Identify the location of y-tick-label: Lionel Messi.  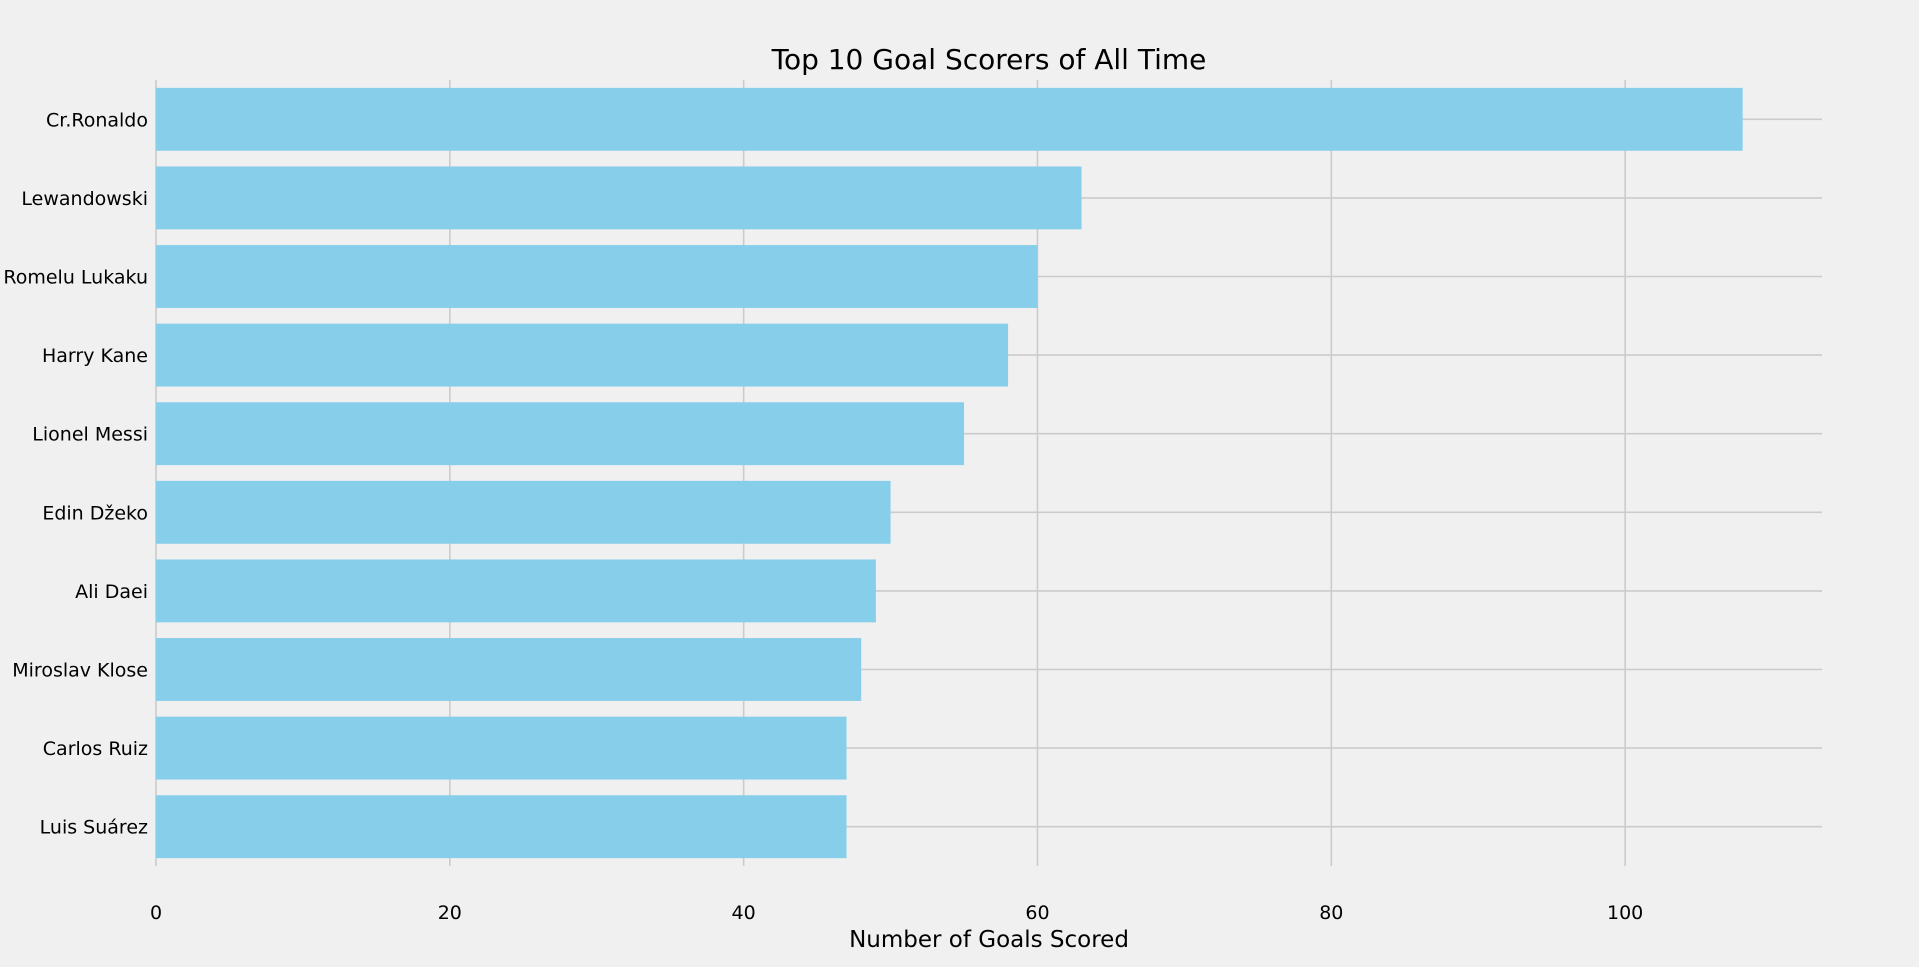
(90, 435).